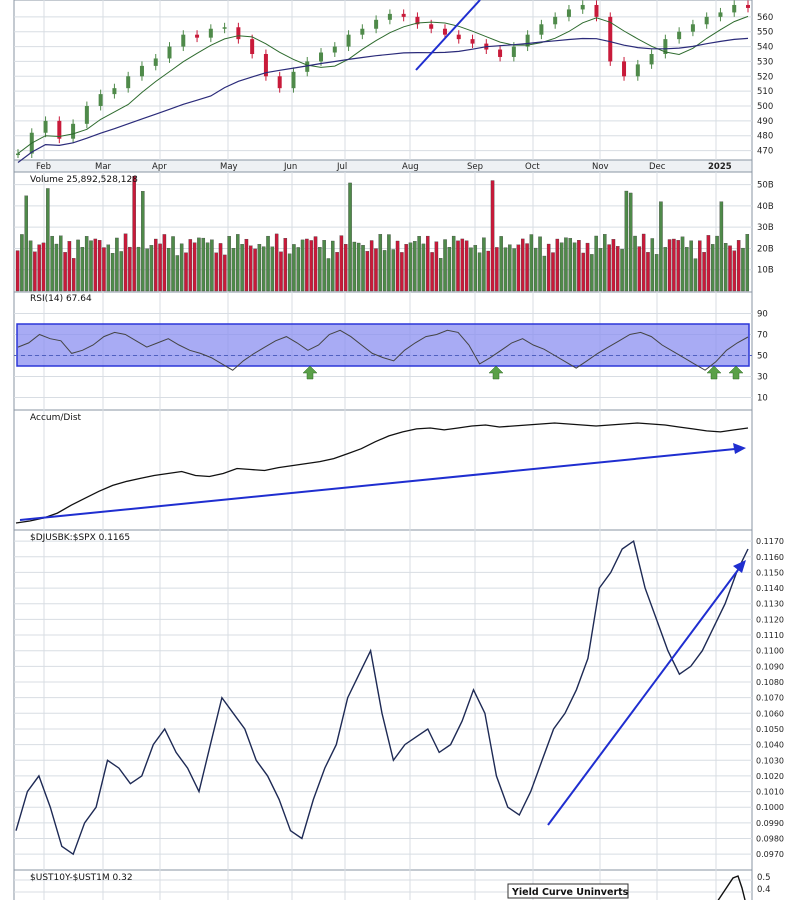  I want to click on month-label: Mar, so click(103, 167).